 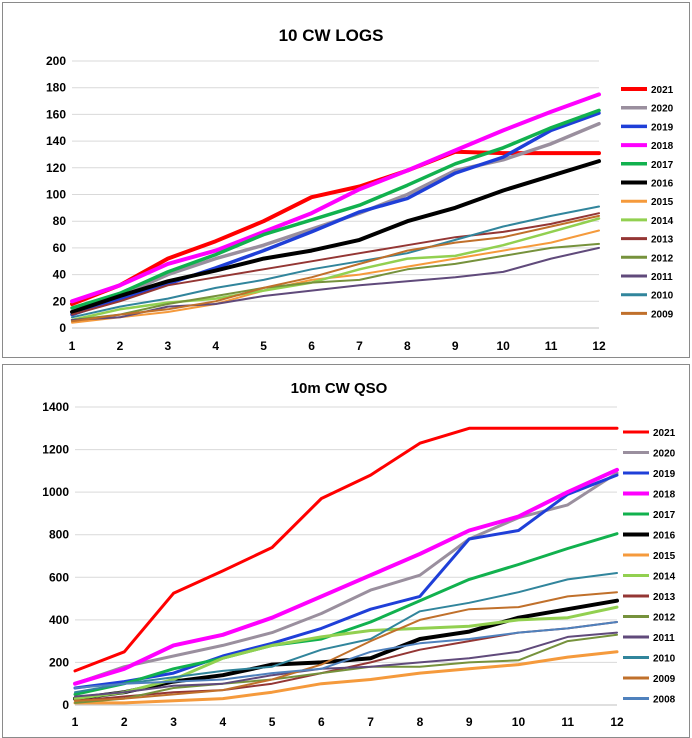 I want to click on series-line-2013, so click(x=335, y=264).